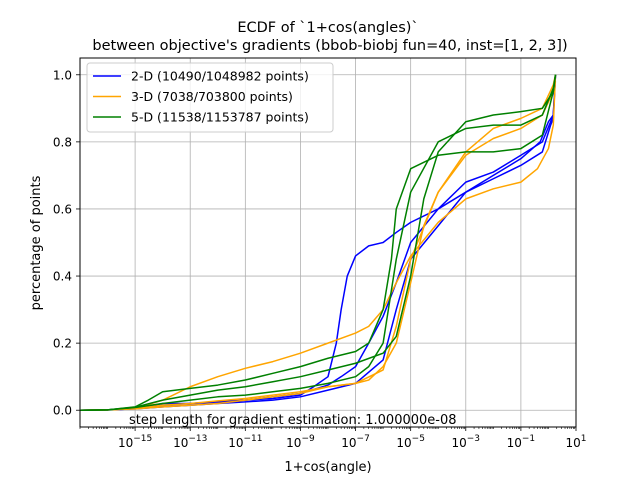 This screenshot has height=480, width=640. What do you see at coordinates (62, 209) in the screenshot?
I see `y-tick-label-3: 0.6` at bounding box center [62, 209].